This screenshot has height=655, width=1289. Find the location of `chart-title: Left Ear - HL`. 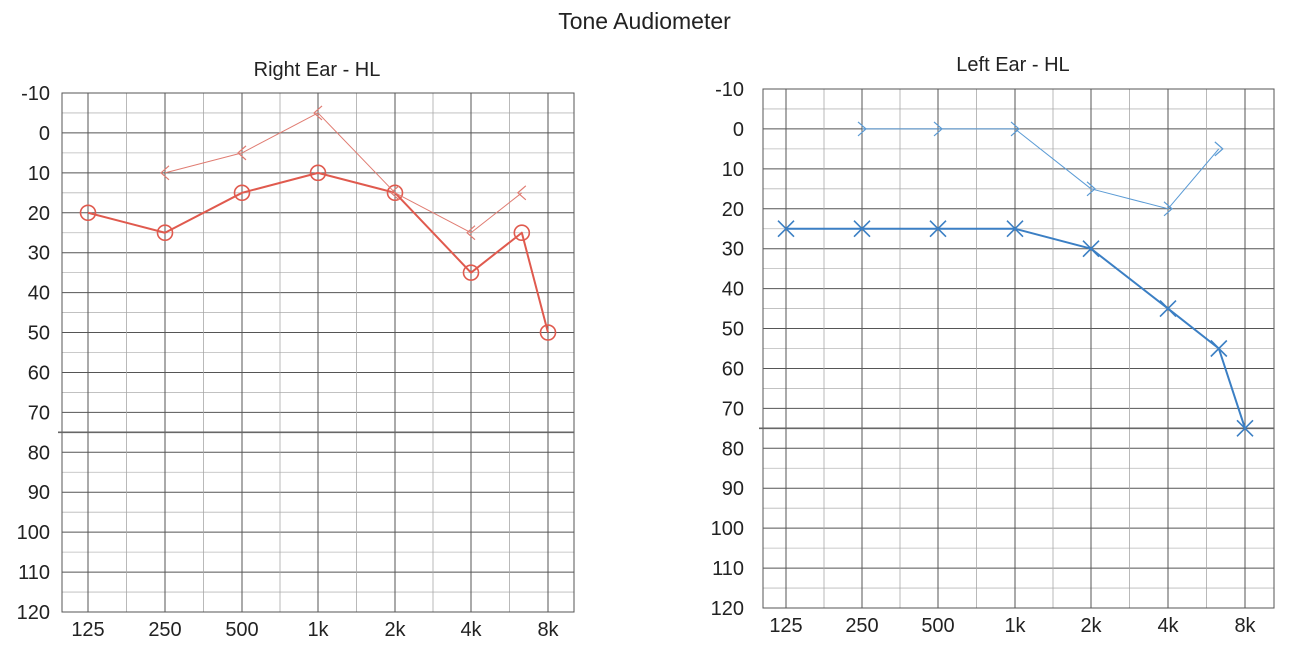

chart-title: Left Ear - HL is located at coordinates (1012, 65).